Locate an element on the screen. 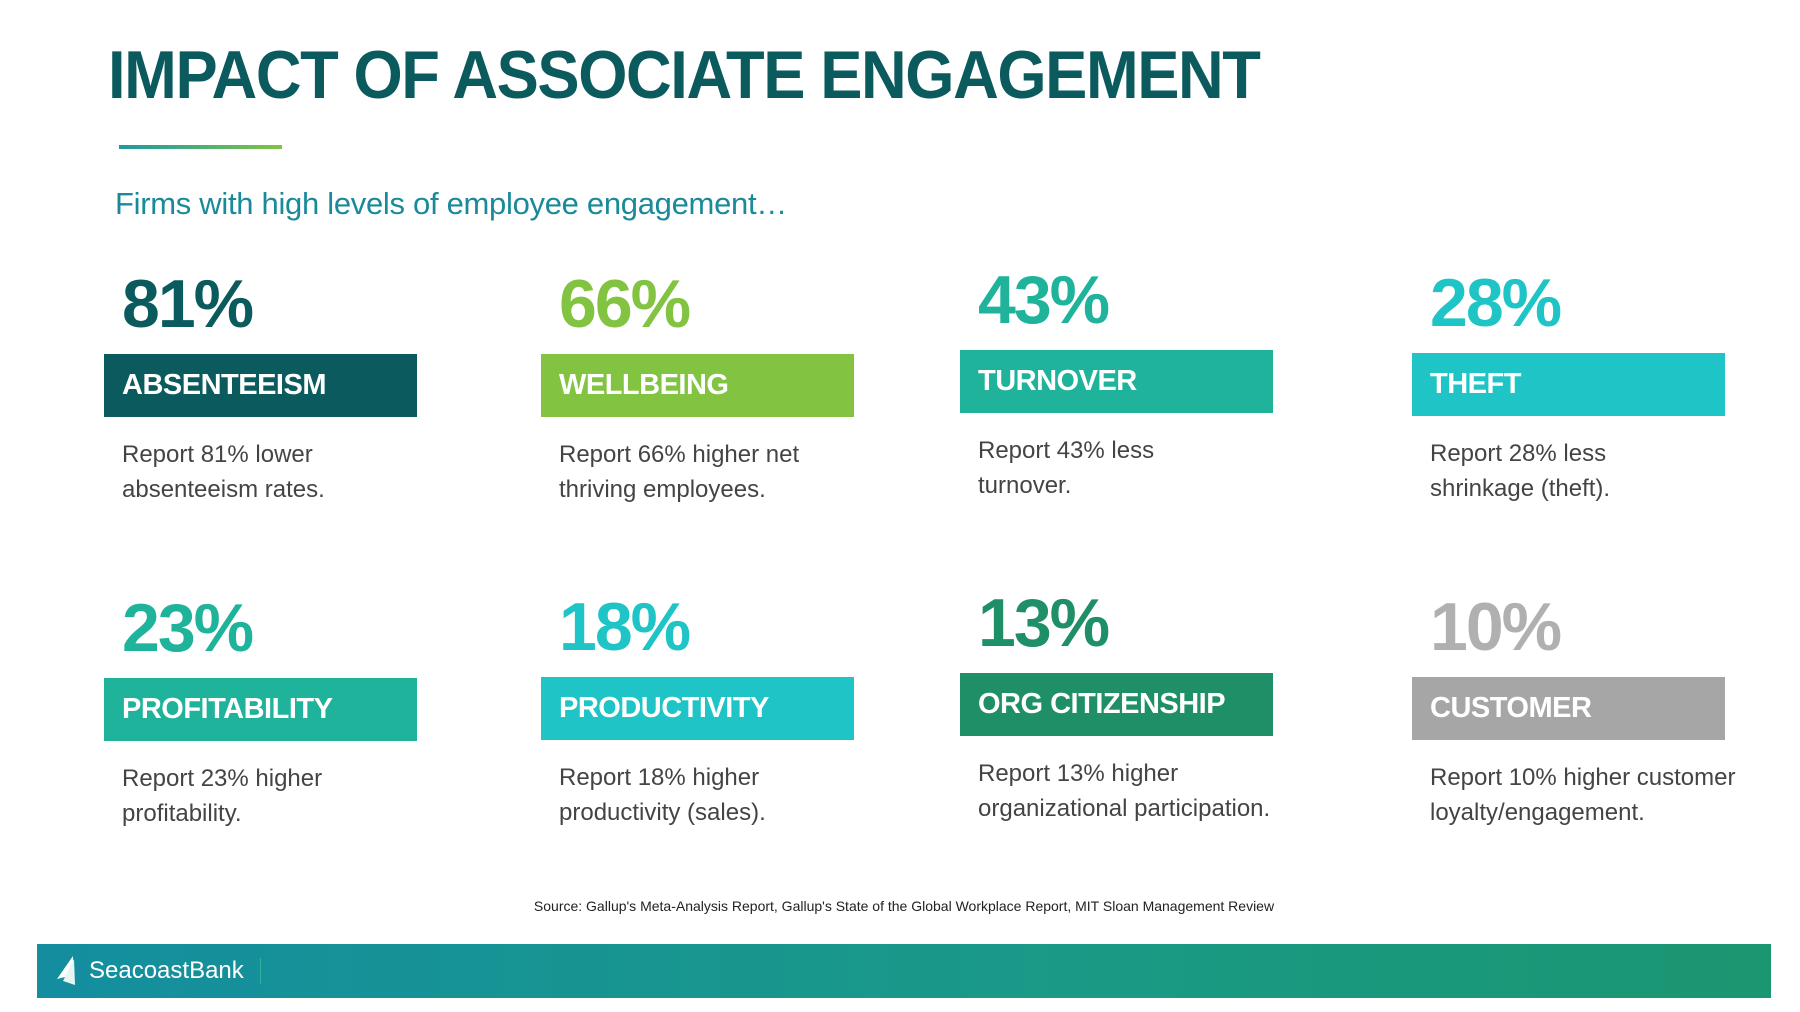  stat-label: CUSTOMER is located at coordinates (1568, 708).